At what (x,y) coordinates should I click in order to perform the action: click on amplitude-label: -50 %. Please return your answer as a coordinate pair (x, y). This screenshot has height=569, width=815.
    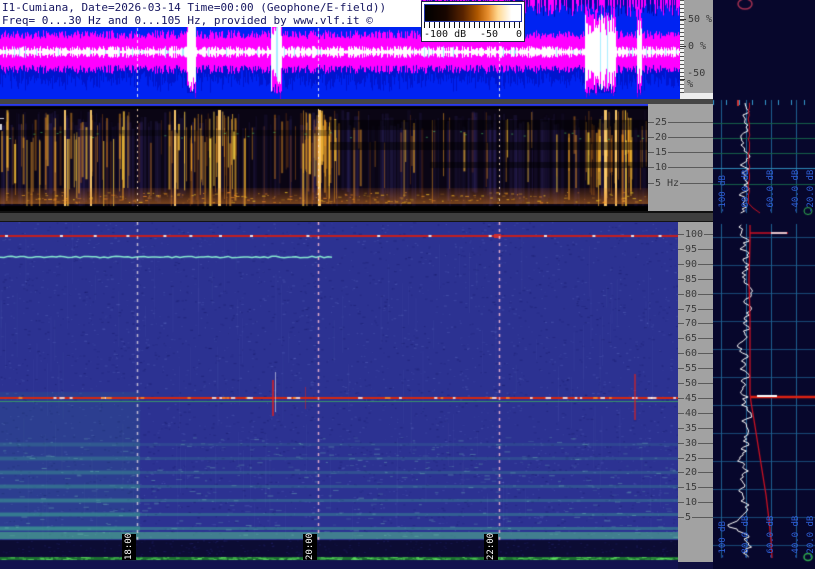
    Looking at the image, I should click on (696, 79).